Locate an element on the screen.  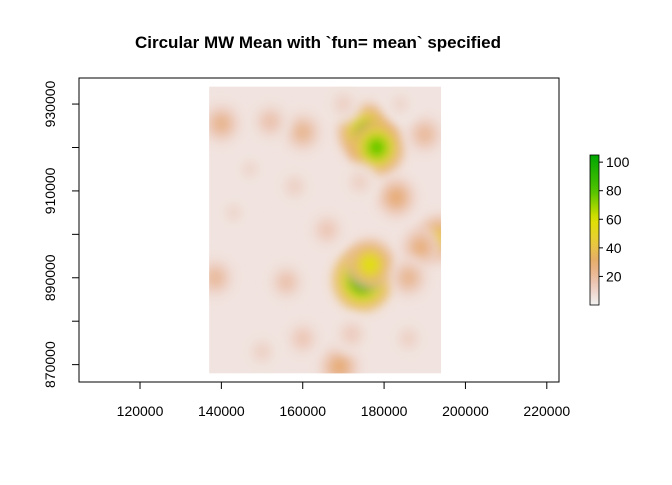
x-axis: 120000 140000 160000 180000 200000 220000 is located at coordinates (343, 400).